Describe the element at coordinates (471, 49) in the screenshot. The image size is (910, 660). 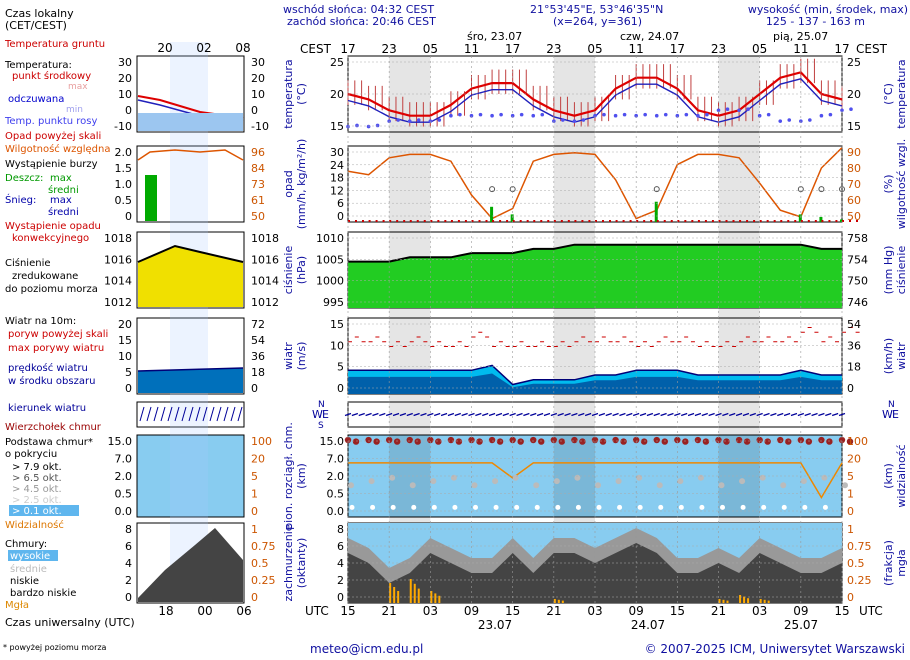
I see `top-time-tick: 11` at that location.